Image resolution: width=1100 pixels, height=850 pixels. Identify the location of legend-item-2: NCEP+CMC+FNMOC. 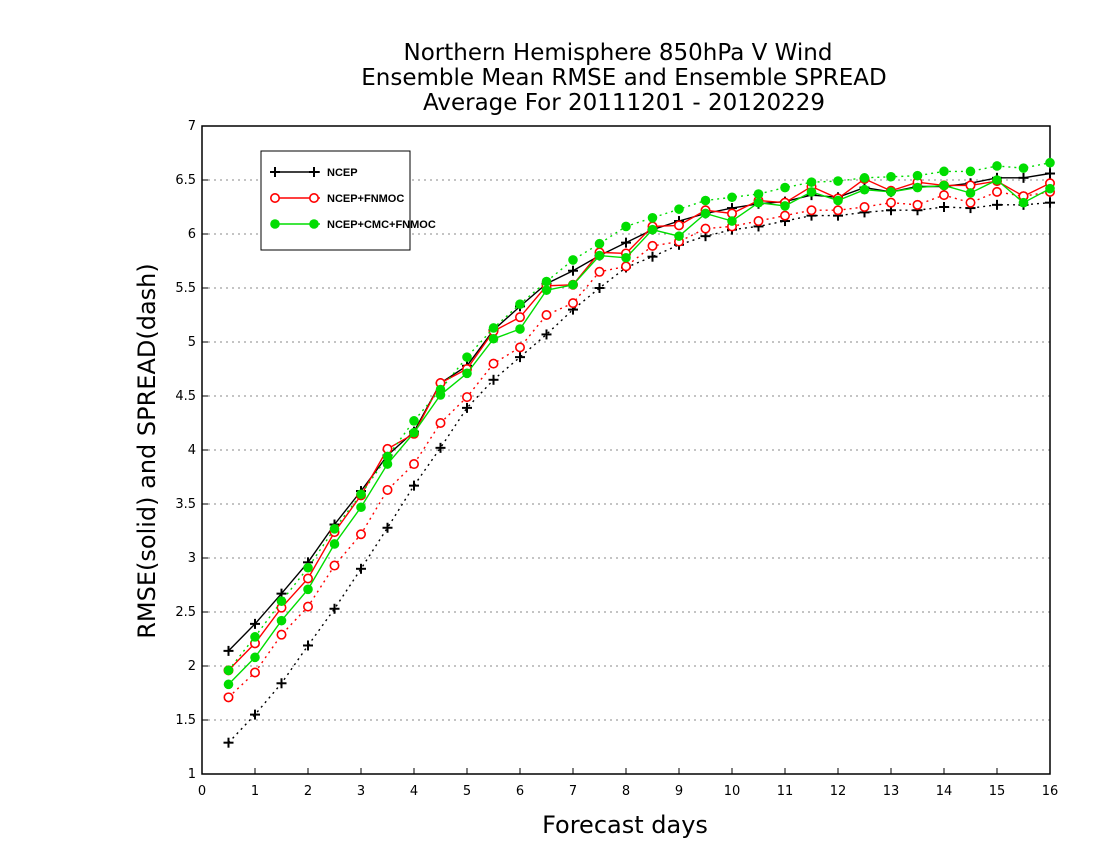
(353, 225).